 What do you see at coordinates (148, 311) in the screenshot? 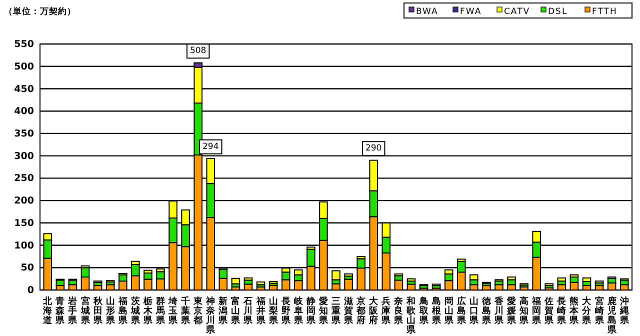
I see `x-tick-label: 栃木県` at bounding box center [148, 311].